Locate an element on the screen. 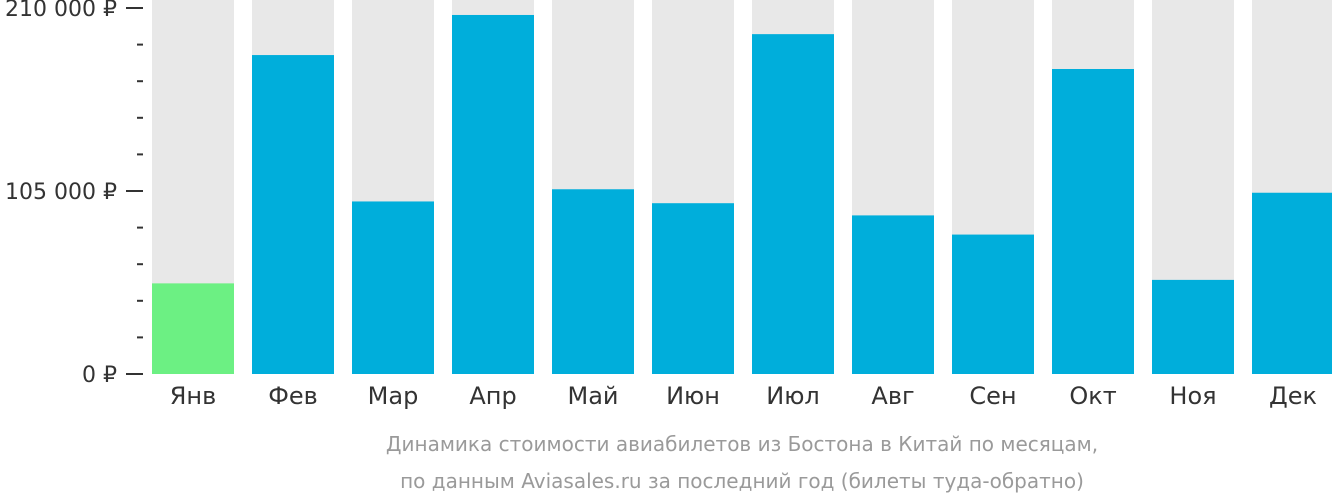  x-tick-label: Окт is located at coordinates (1092, 396).